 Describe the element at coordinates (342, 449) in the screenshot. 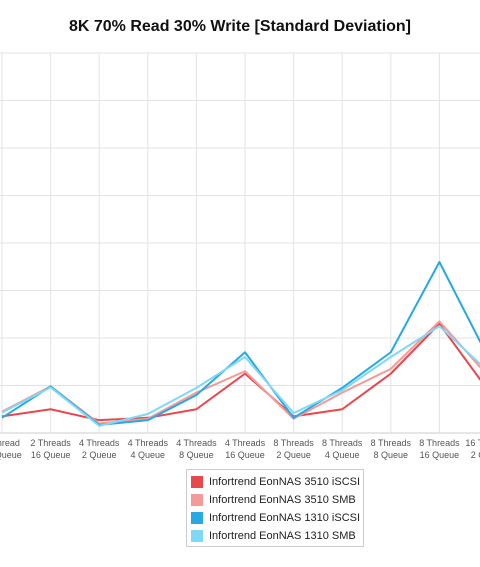

I see `x-tick-label: 8 Threads 4 Queue` at that location.